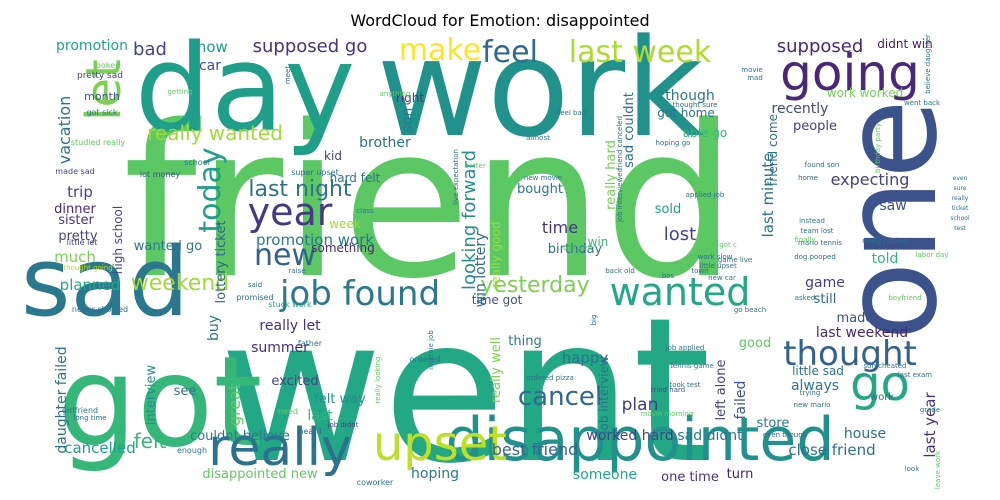 This screenshot has width=1000, height=500. Describe the element at coordinates (87, 268) in the screenshot. I see `cloud-word: thought going` at that location.